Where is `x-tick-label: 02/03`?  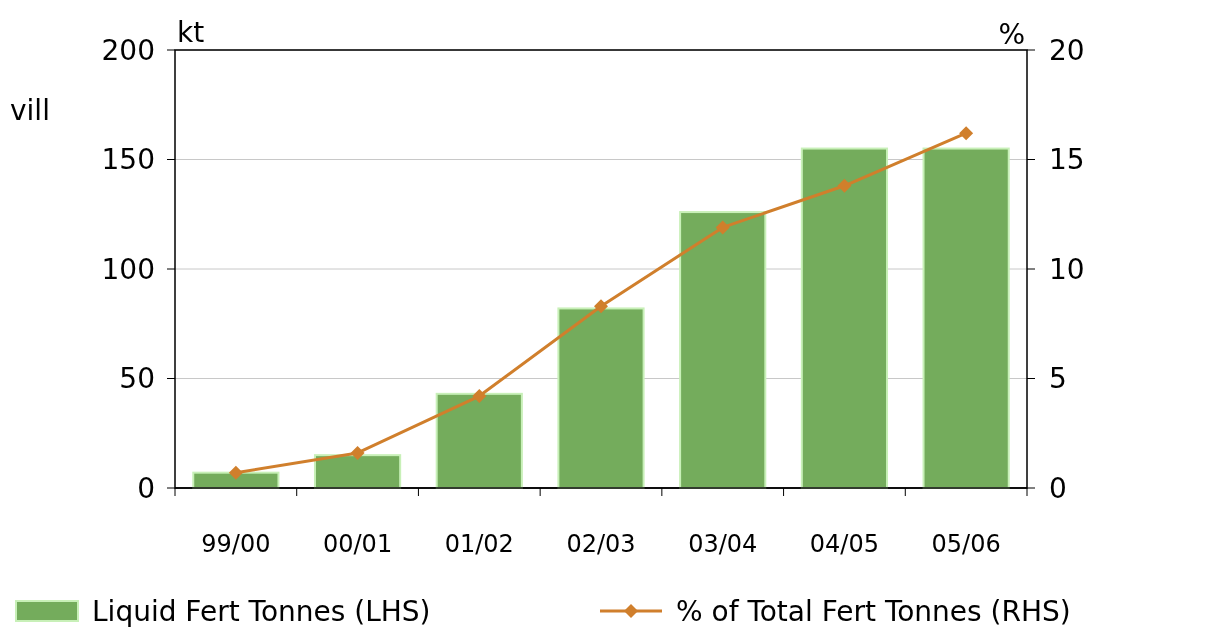
x-tick-label: 02/03 is located at coordinates (601, 544).